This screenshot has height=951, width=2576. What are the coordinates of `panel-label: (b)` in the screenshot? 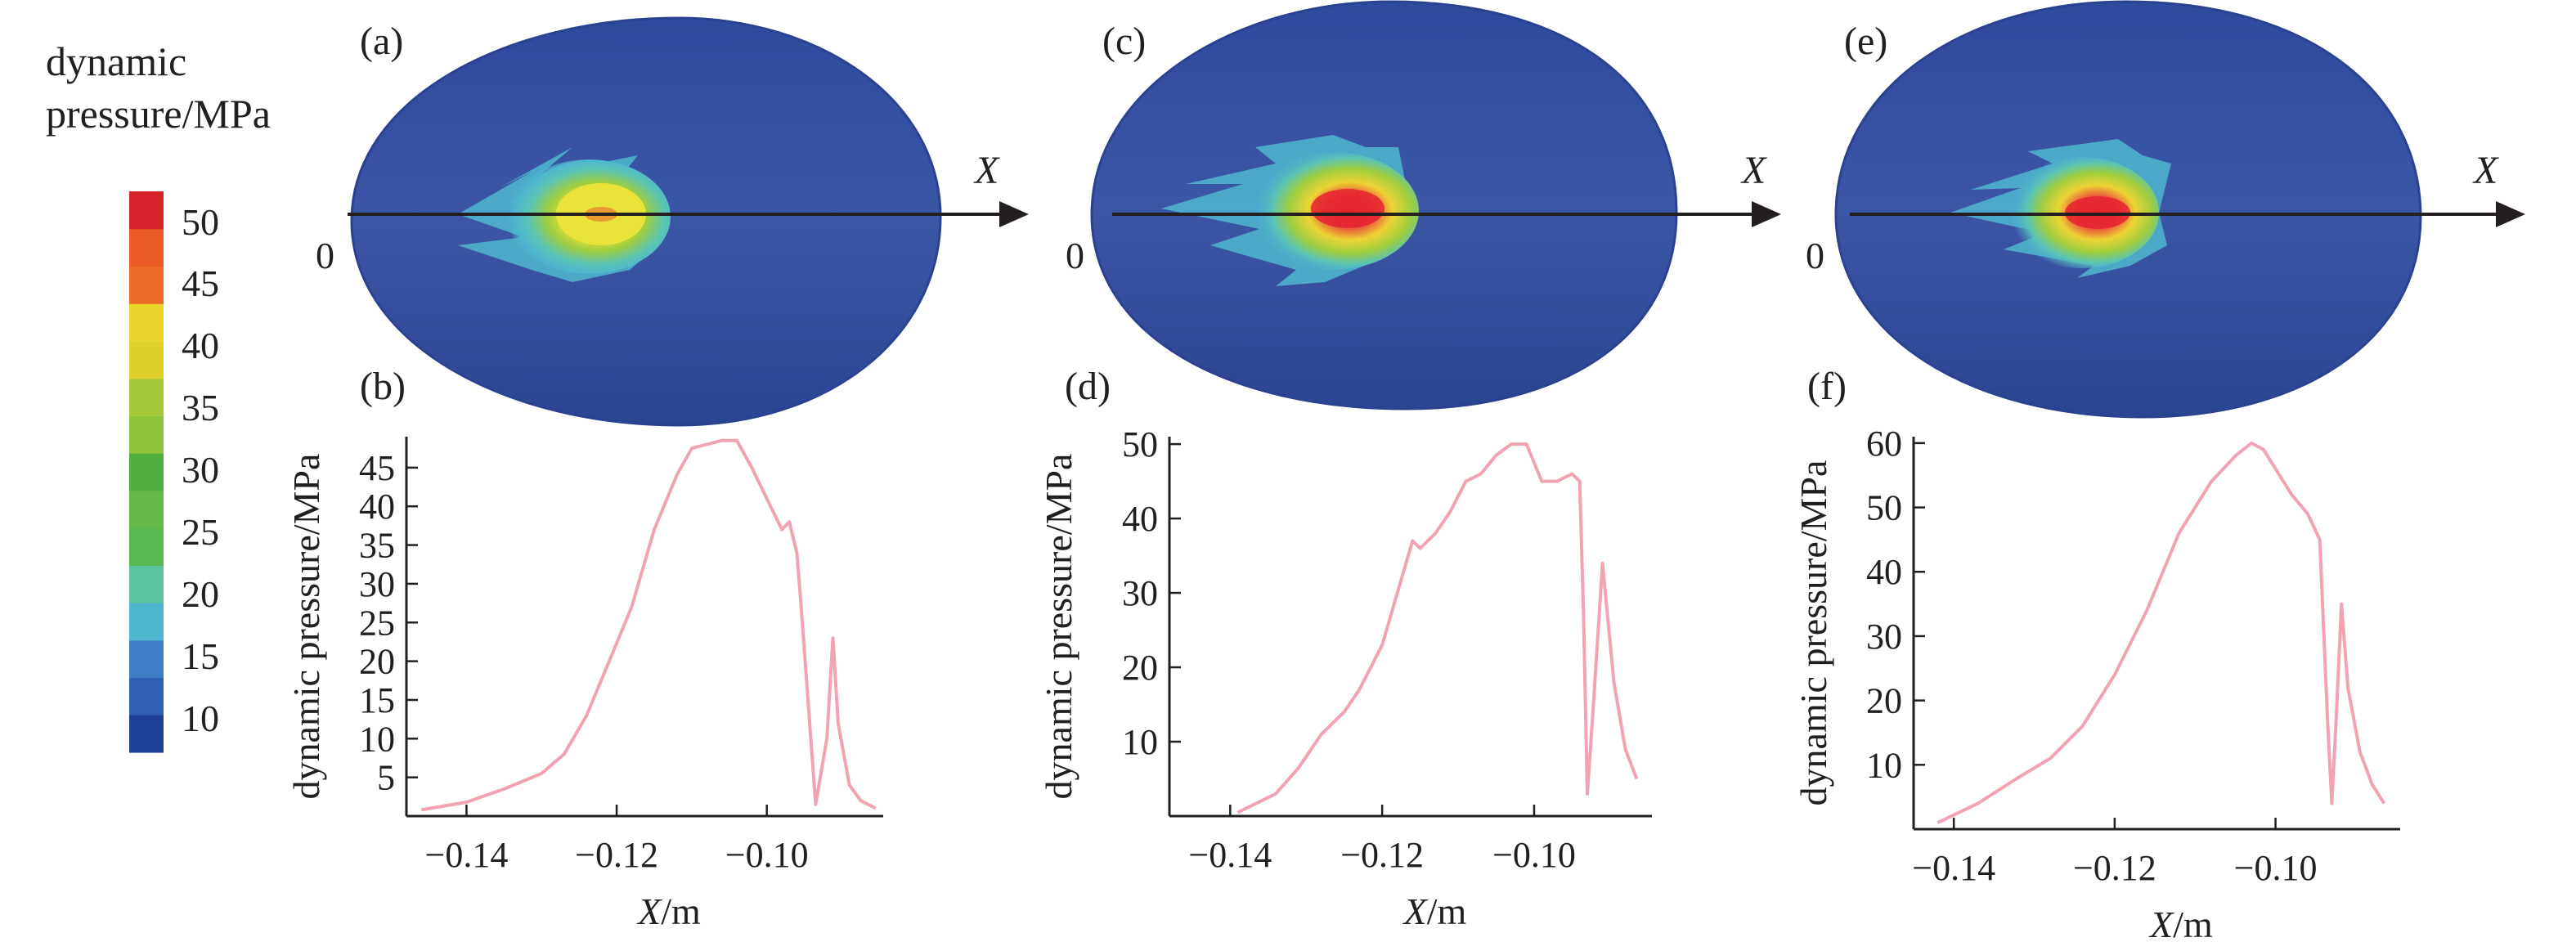 It's located at (383, 386).